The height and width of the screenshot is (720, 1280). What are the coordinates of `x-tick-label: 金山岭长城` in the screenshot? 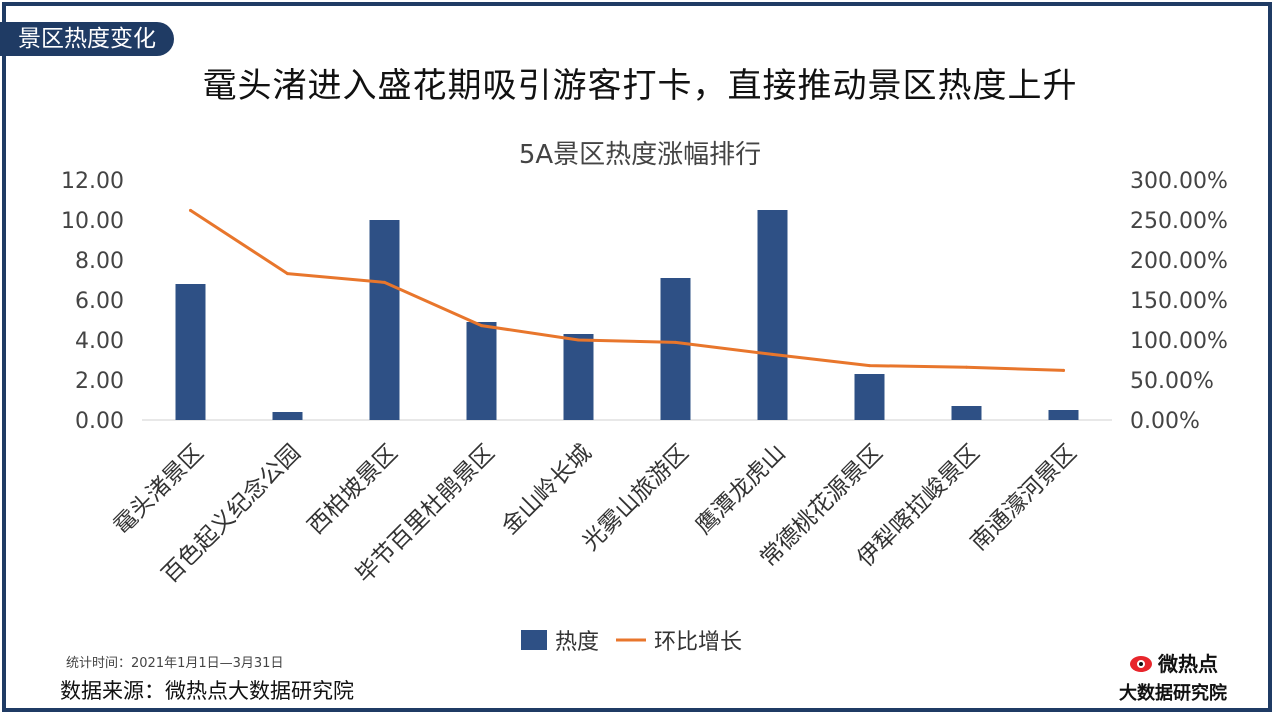 It's located at (547, 490).